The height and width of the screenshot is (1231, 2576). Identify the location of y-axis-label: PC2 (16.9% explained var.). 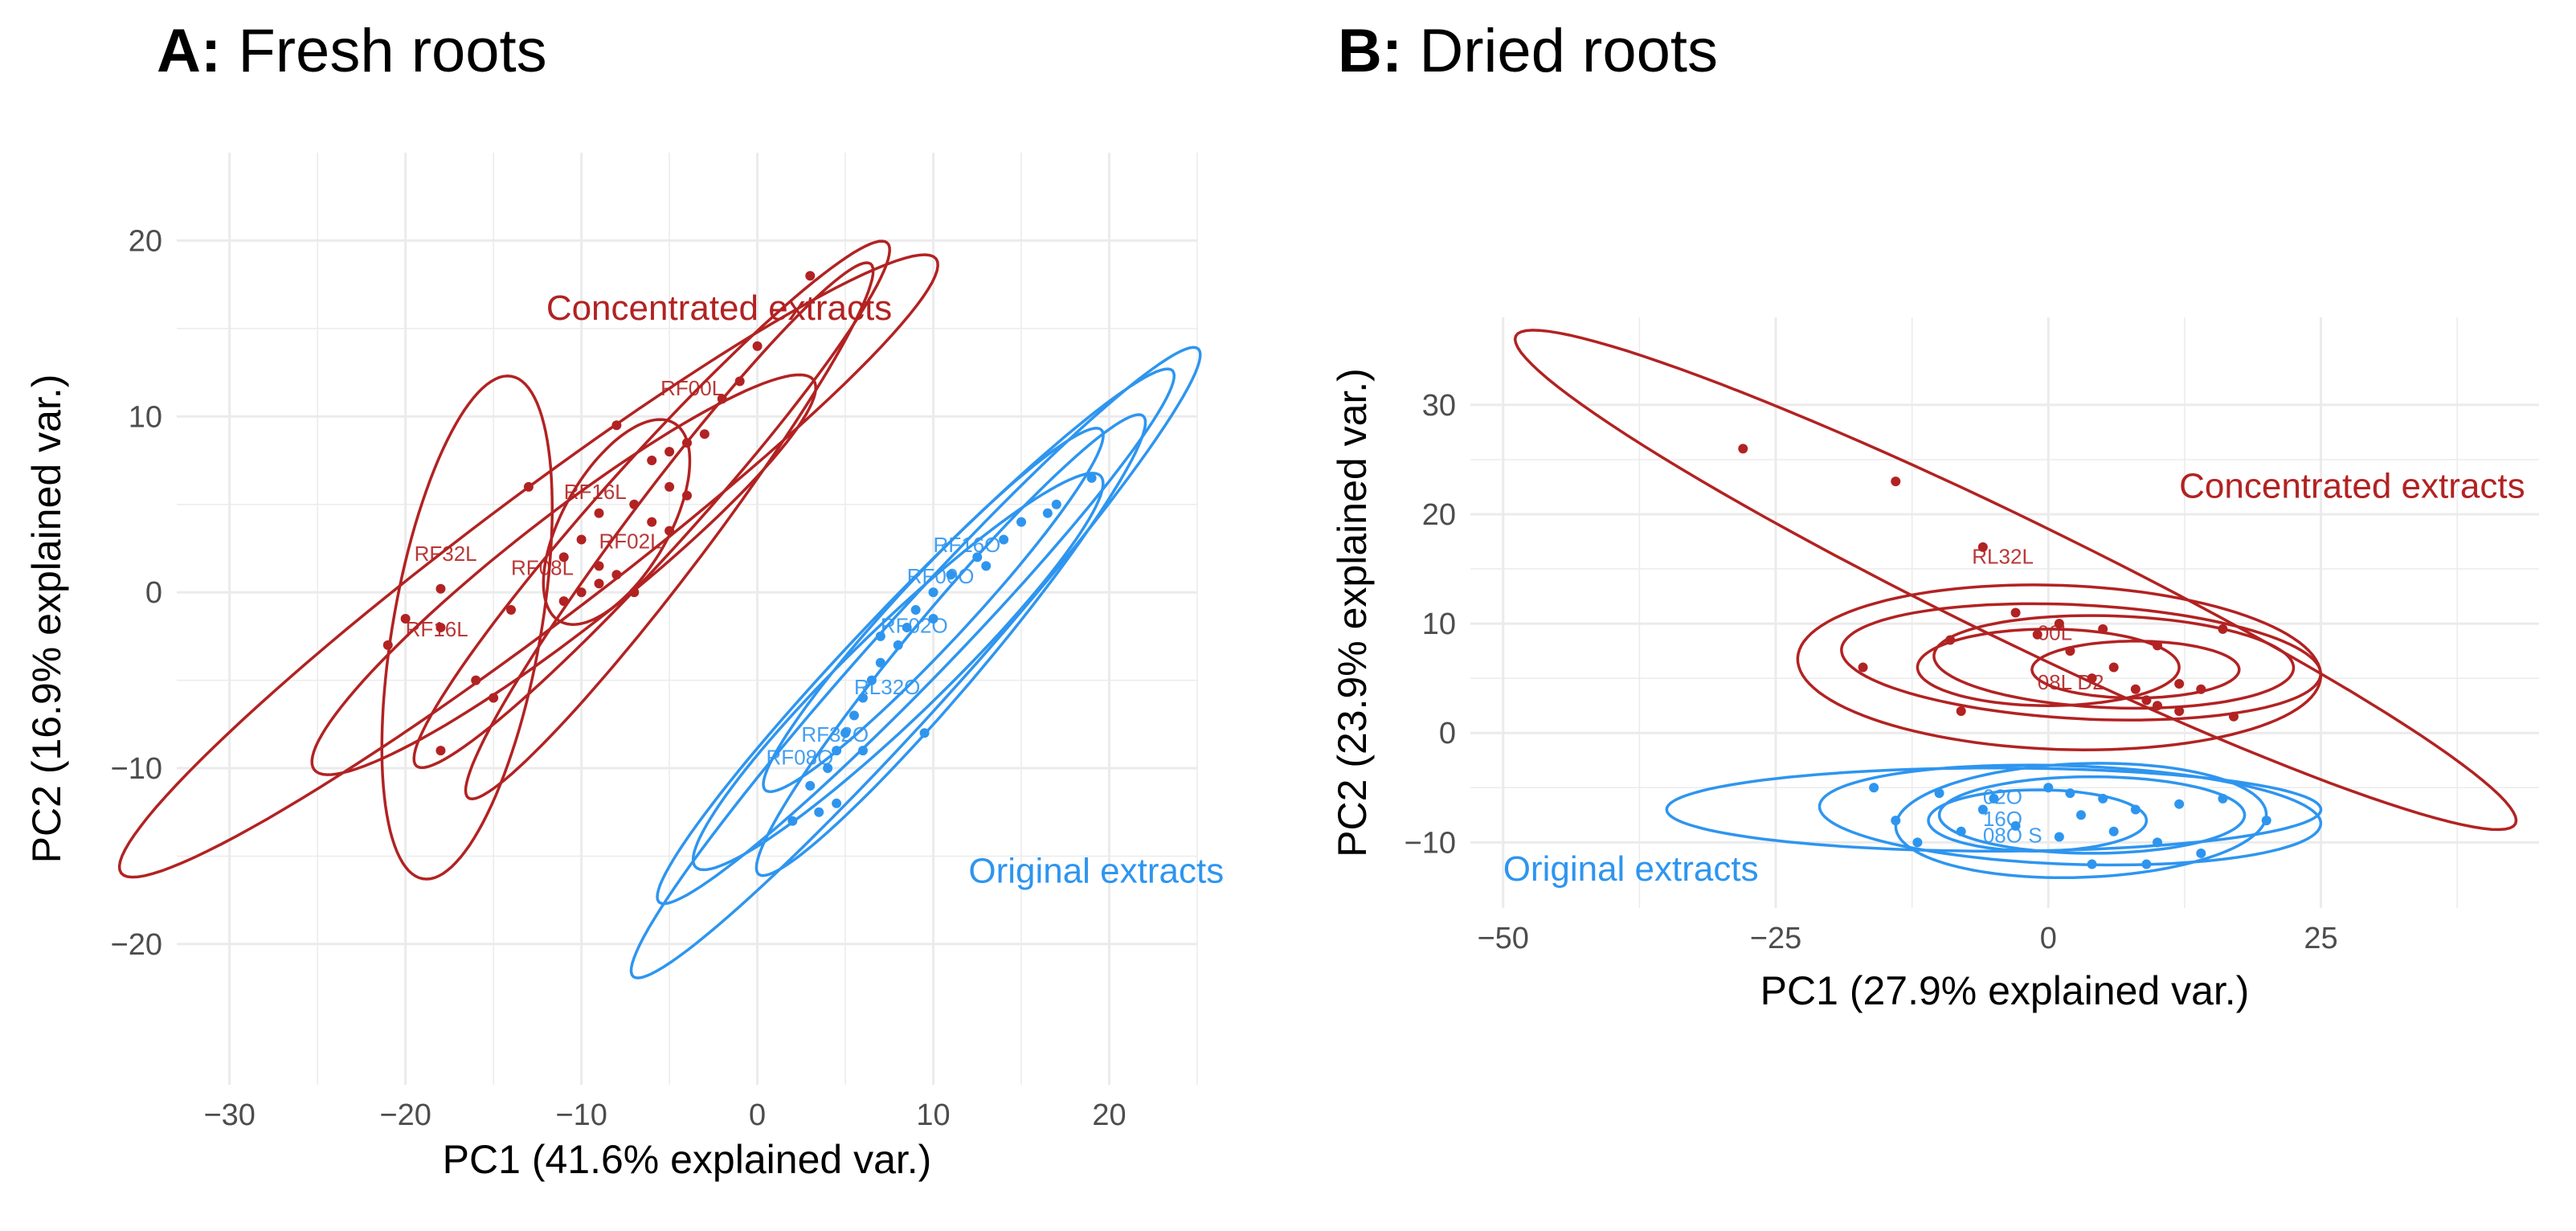
(46, 619).